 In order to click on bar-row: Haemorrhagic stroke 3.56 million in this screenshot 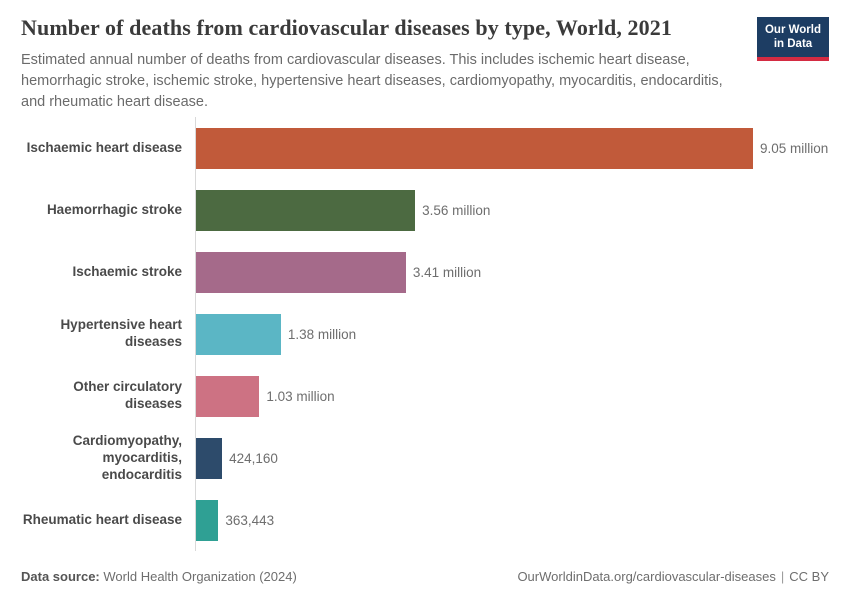, I will do `click(425, 210)`.